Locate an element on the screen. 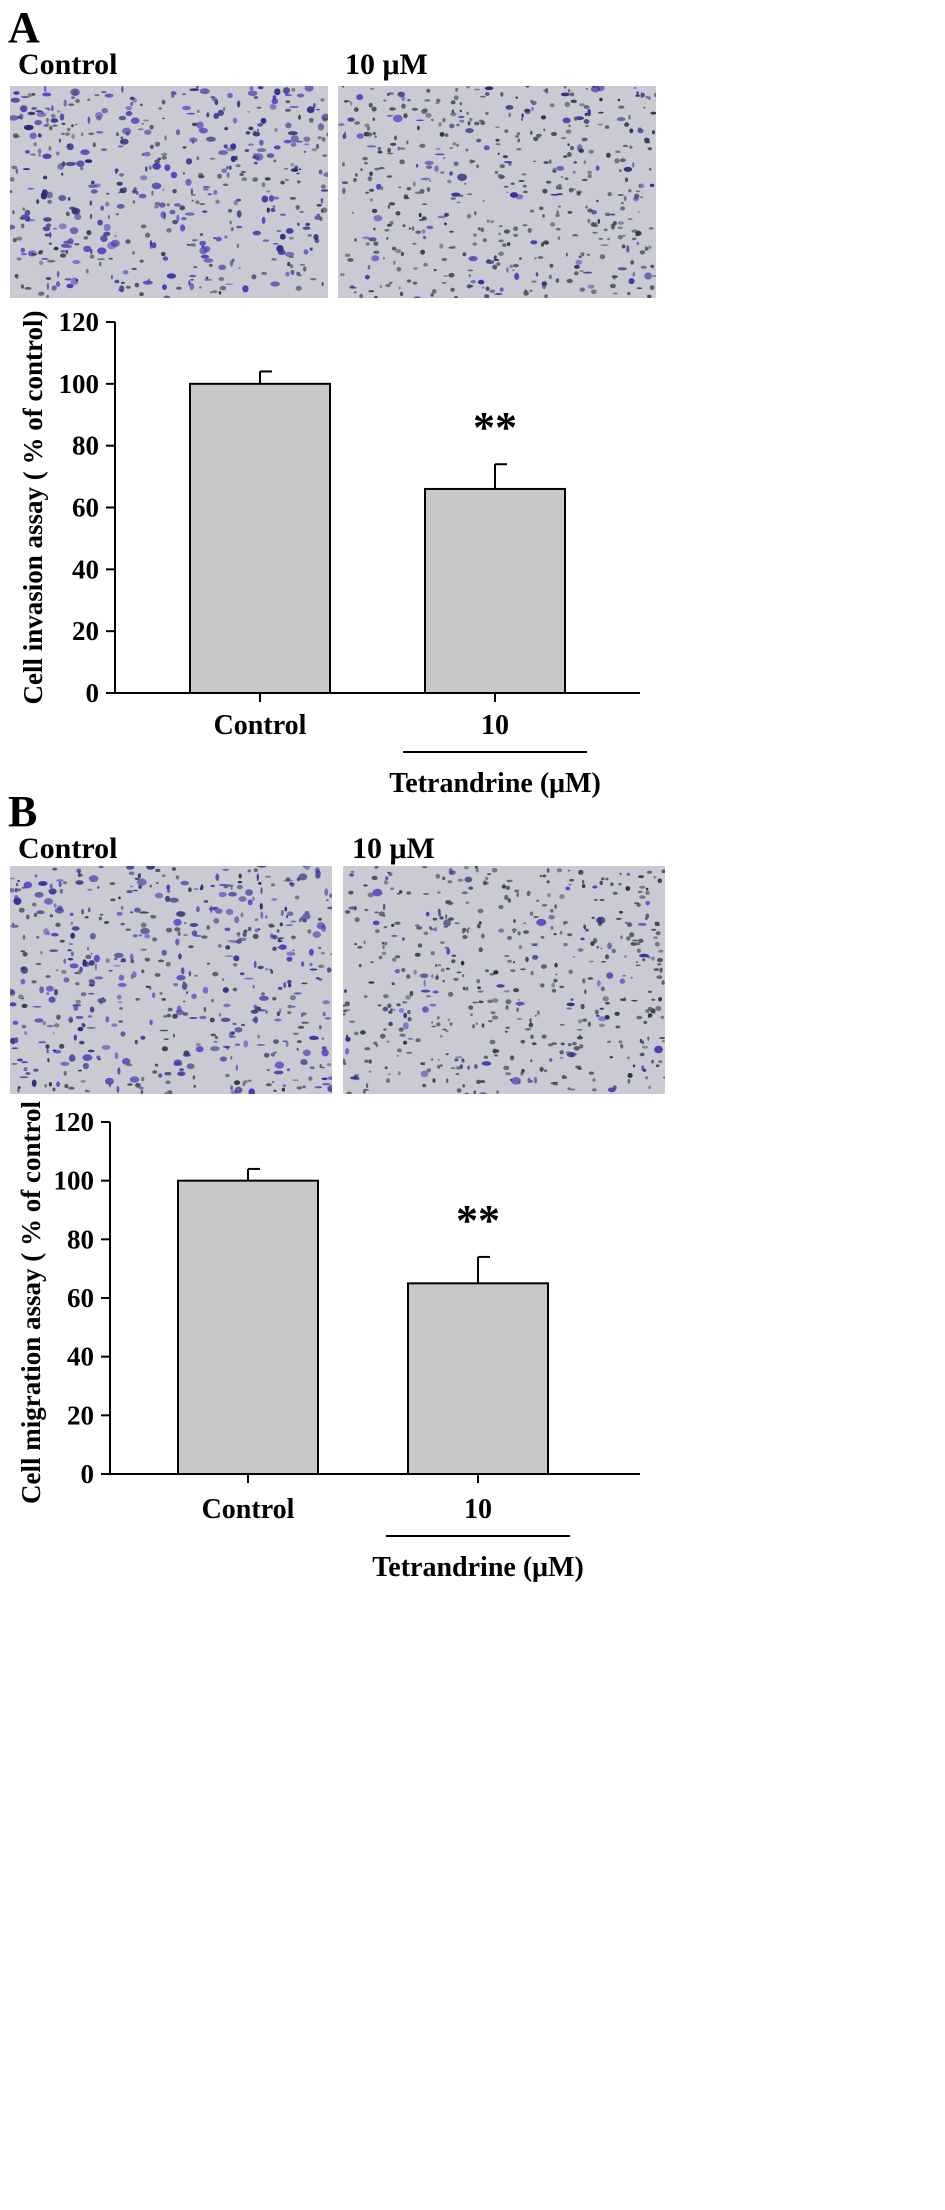  panel-b-control-image-label: Control is located at coordinates (68, 848).